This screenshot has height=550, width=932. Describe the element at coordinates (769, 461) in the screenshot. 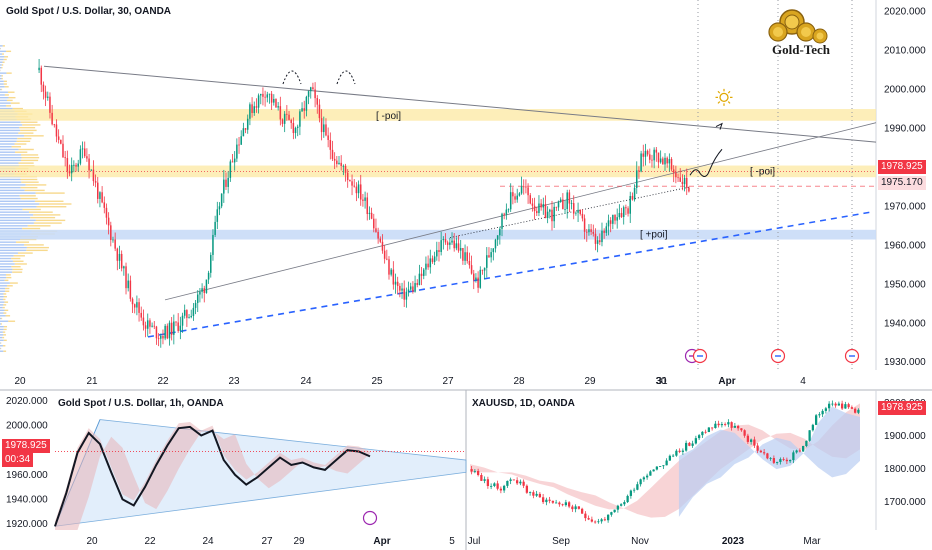

I see `daily-ma-ribbon-bull` at that location.